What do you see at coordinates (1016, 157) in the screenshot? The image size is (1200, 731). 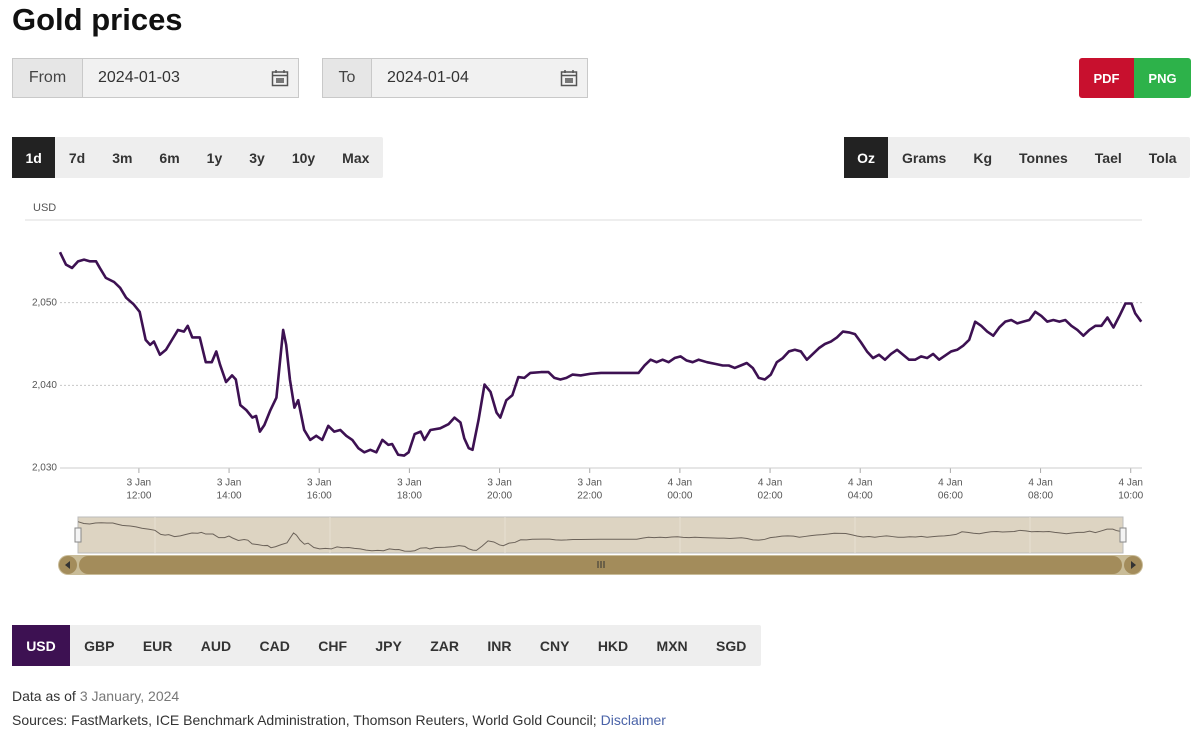 I see `unit-tabs: Oz Grams Kg Tonnes Tael Tola` at bounding box center [1016, 157].